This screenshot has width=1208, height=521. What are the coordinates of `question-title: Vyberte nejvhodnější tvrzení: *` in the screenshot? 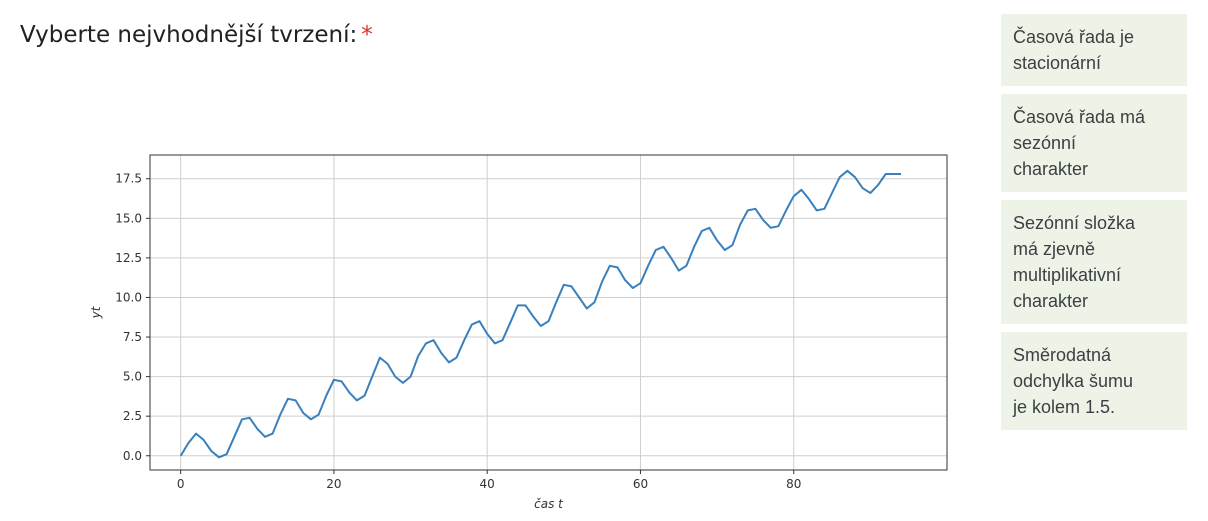 It's located at (196, 35).